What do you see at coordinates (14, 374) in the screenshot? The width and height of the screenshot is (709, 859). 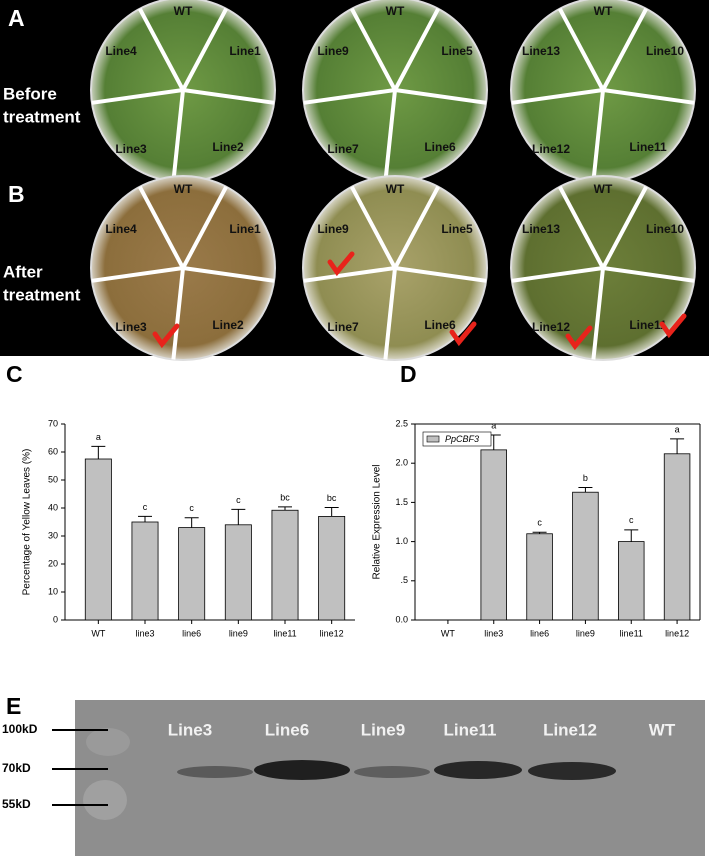 I see `panel-letter: C` at bounding box center [14, 374].